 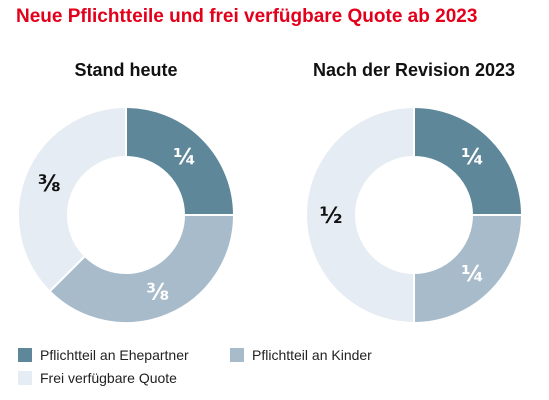 What do you see at coordinates (360, 215) in the screenshot?
I see `donut-slice-revision-2023-frei-verf-gbare-quote` at bounding box center [360, 215].